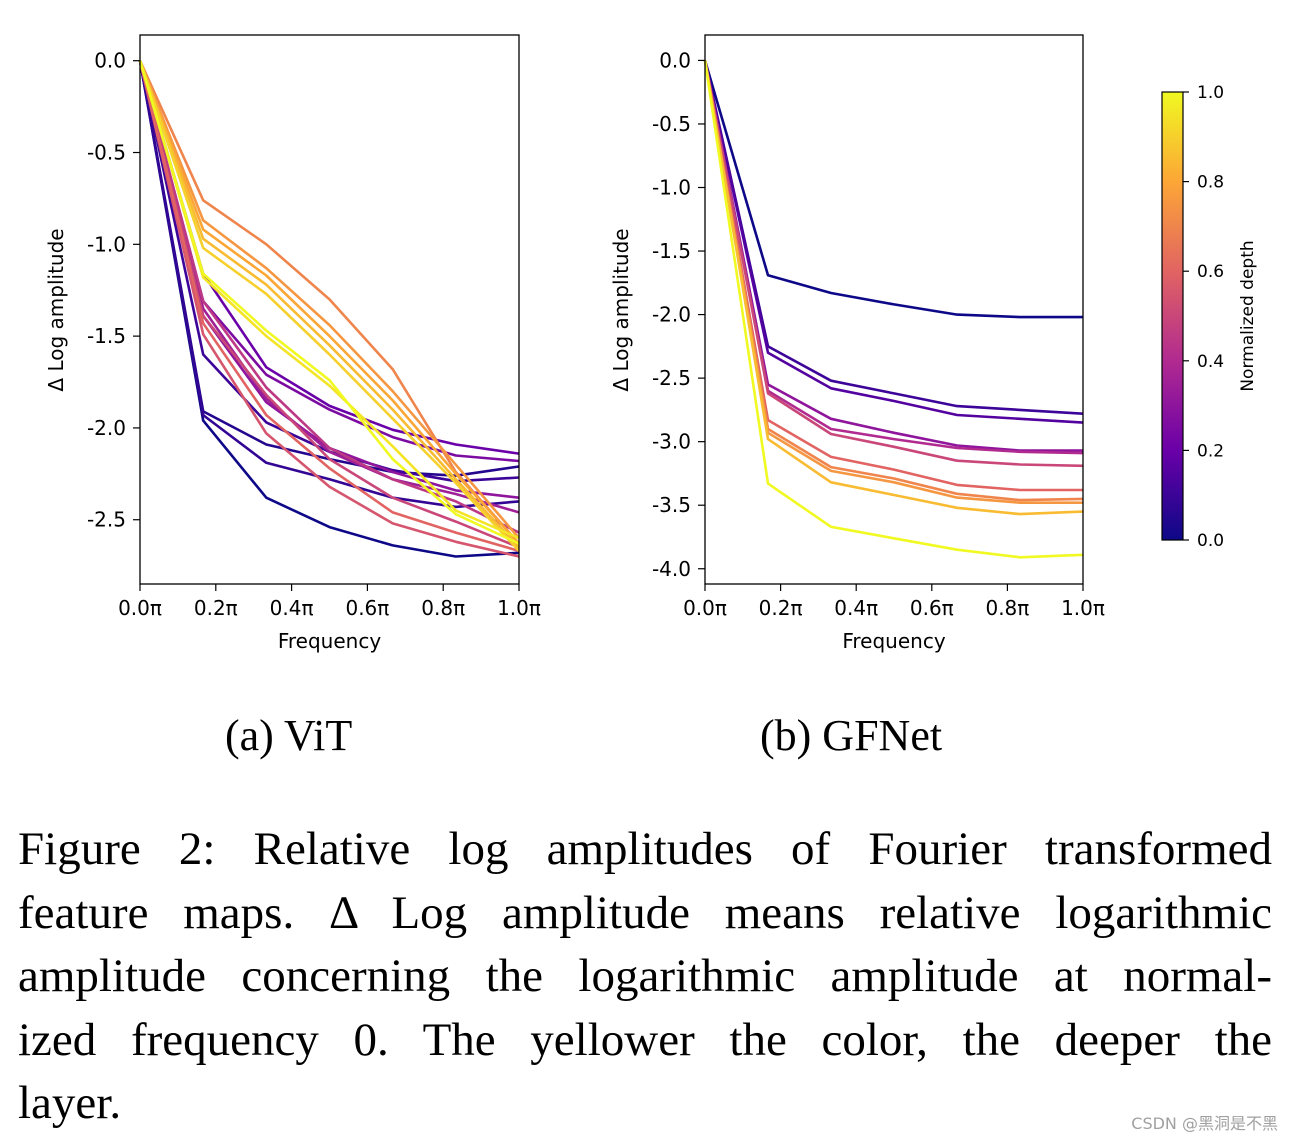 Image resolution: width=1294 pixels, height=1142 pixels. Describe the element at coordinates (671, 569) in the screenshot. I see `y-tick-label: -4.0` at that location.